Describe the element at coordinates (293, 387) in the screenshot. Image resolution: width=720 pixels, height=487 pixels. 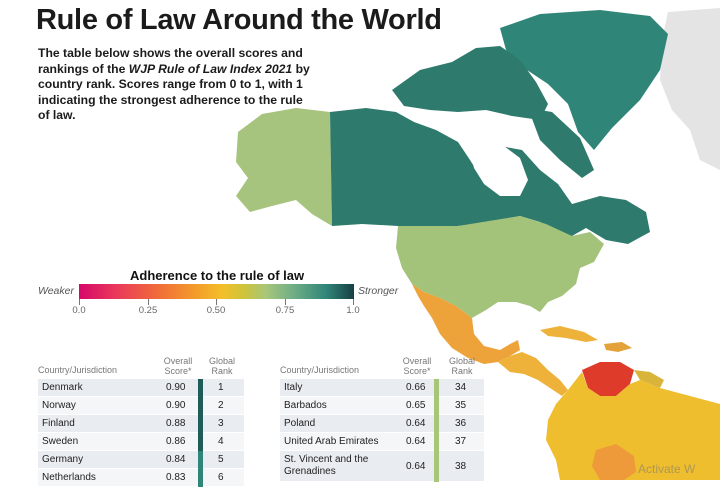
I see `country-name: Italy` at that location.